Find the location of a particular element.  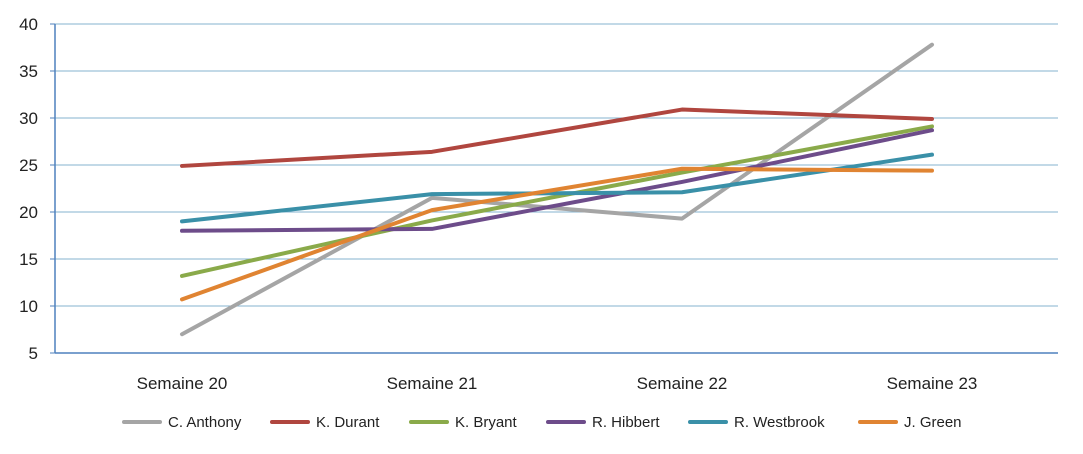

y-tick-label: 30 is located at coordinates (28, 118).